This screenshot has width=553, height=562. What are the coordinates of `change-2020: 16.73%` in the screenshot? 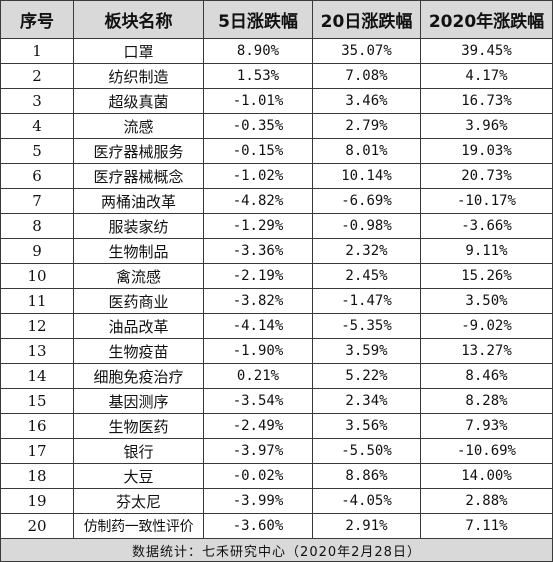 It's located at (486, 101).